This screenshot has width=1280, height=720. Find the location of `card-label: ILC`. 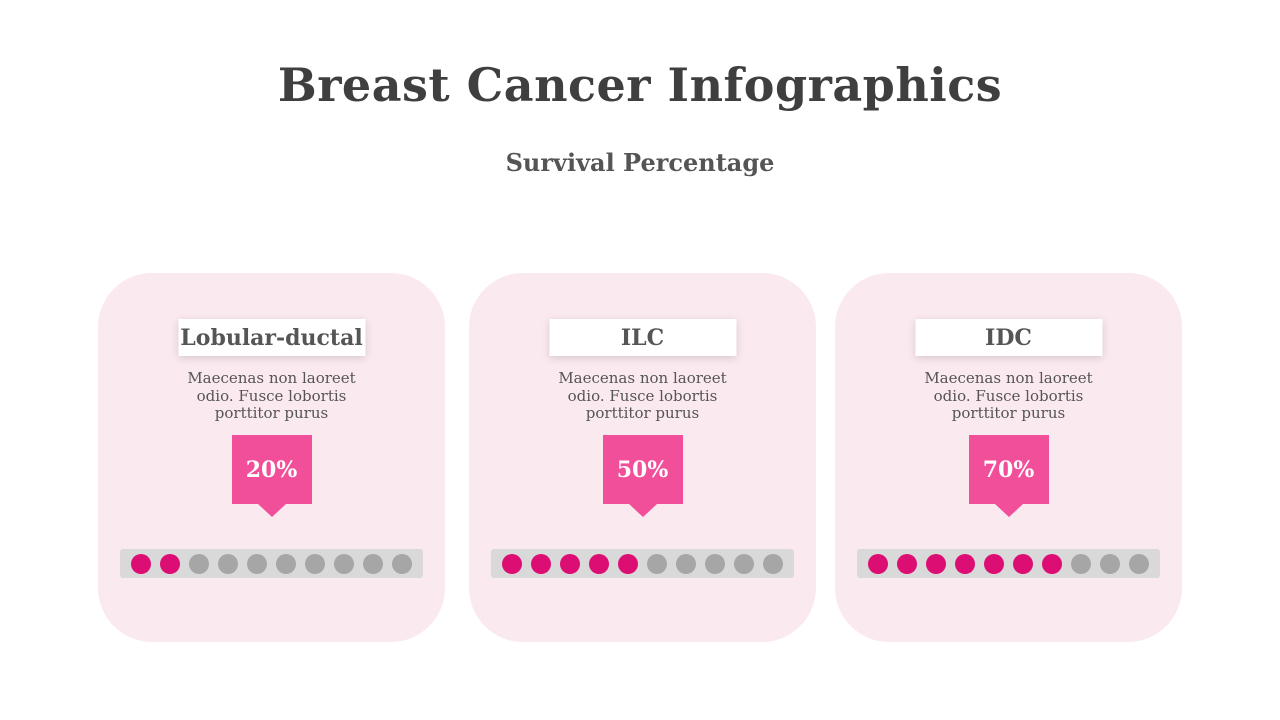

card-label: ILC is located at coordinates (642, 337).